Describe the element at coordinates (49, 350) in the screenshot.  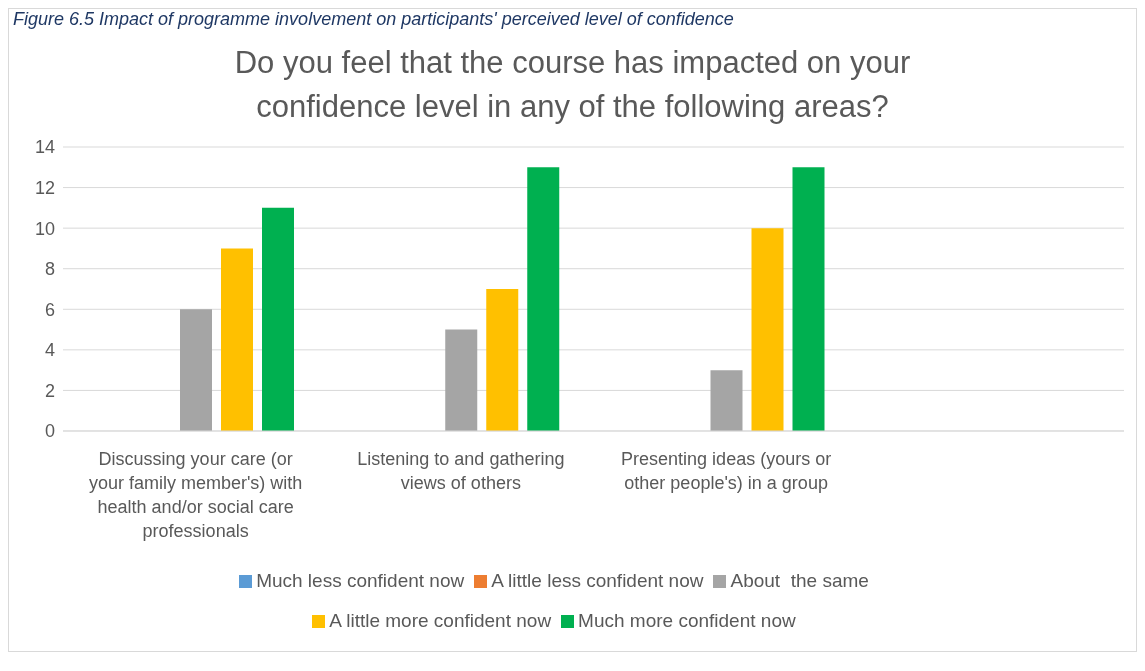
I see `y-tick-label: 4` at that location.